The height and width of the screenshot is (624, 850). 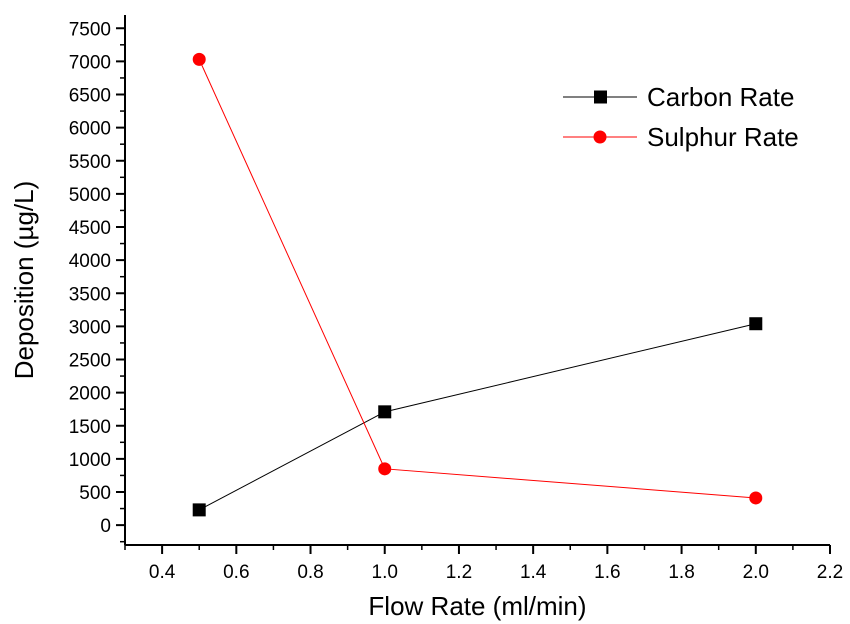 What do you see at coordinates (483, 564) in the screenshot?
I see `x-axis-ticks: 0.4 0.6 0.8 1.0 1.2 1.4 1.6 1.8 2.0 2.2` at bounding box center [483, 564].